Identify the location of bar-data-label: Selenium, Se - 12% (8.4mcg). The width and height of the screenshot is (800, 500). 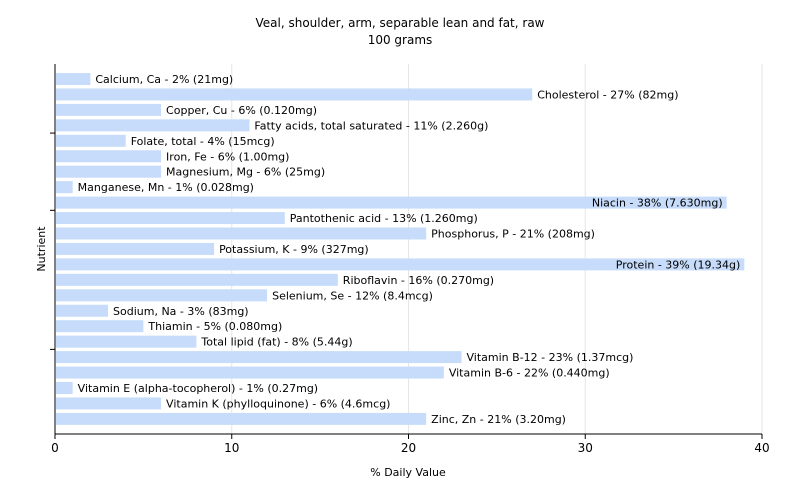
(352, 295).